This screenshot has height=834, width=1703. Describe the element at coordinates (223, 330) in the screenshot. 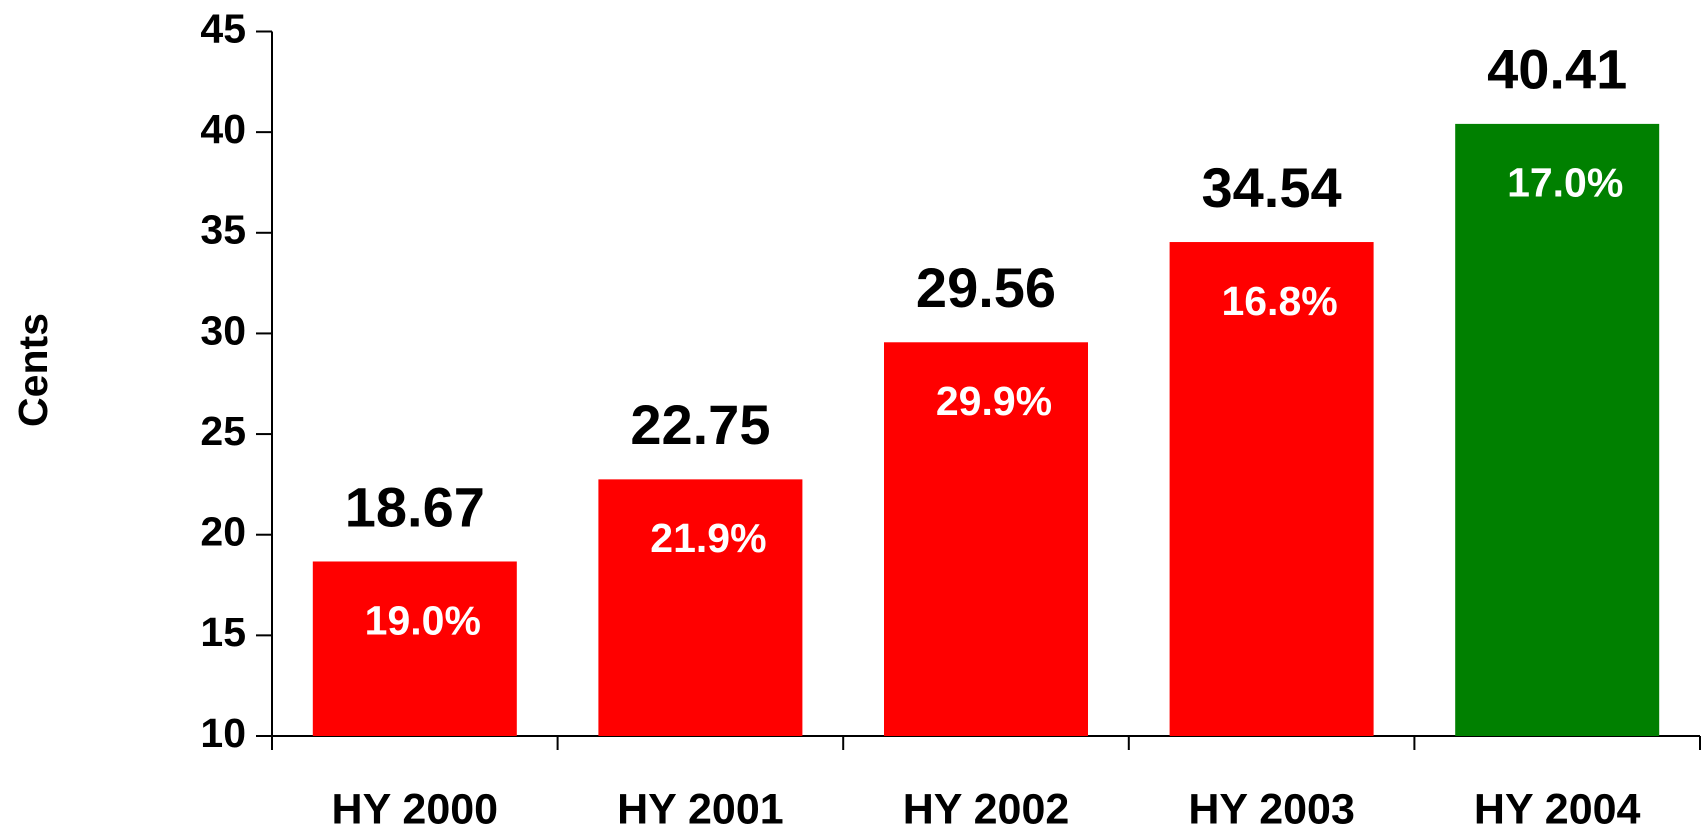

I see `y-tick-label: 30` at that location.